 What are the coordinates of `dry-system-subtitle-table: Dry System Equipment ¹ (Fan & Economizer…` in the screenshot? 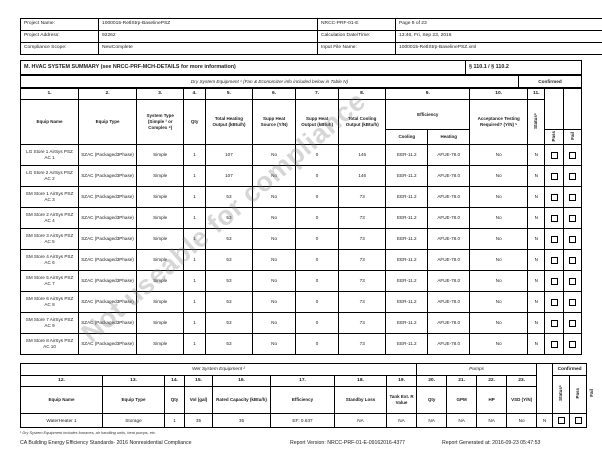 It's located at (301, 81).